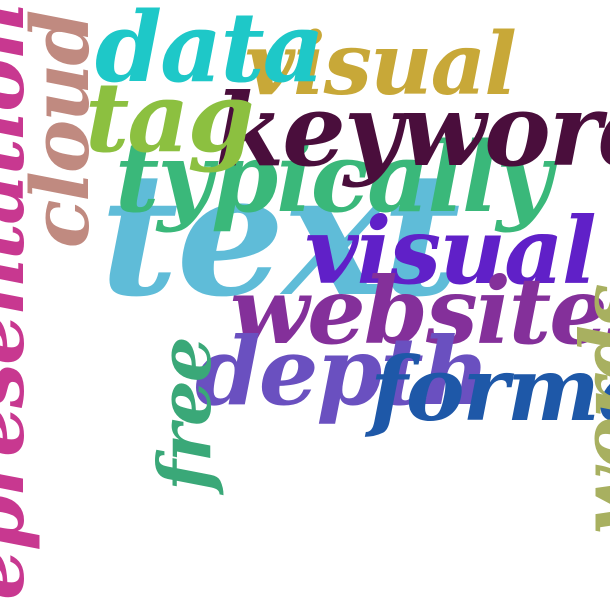 The width and height of the screenshot is (610, 599). Describe the element at coordinates (451, 251) in the screenshot. I see `word-visual-mid: visual` at that location.